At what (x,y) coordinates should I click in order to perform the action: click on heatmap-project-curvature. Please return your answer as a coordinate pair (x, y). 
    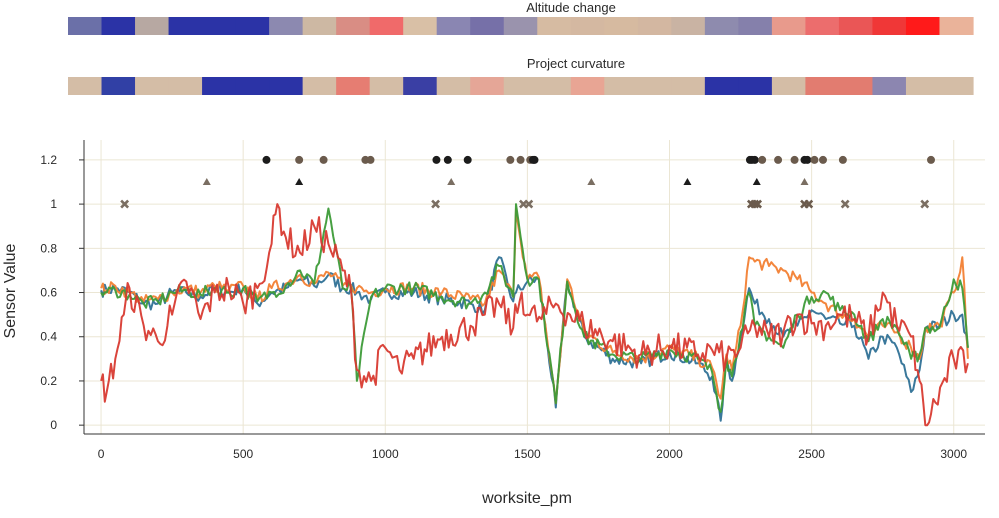
    Looking at the image, I should click on (521, 86).